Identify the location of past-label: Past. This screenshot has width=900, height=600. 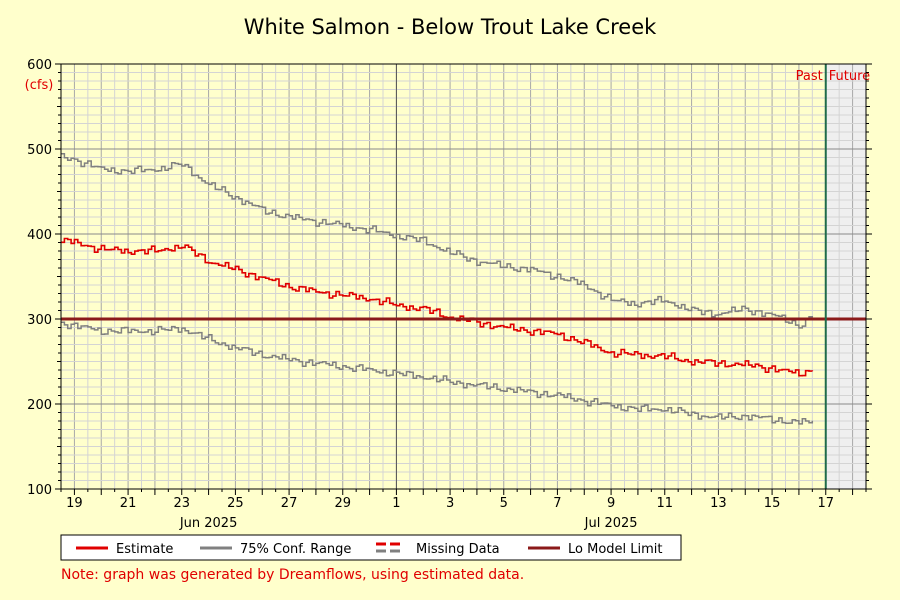
(809, 76).